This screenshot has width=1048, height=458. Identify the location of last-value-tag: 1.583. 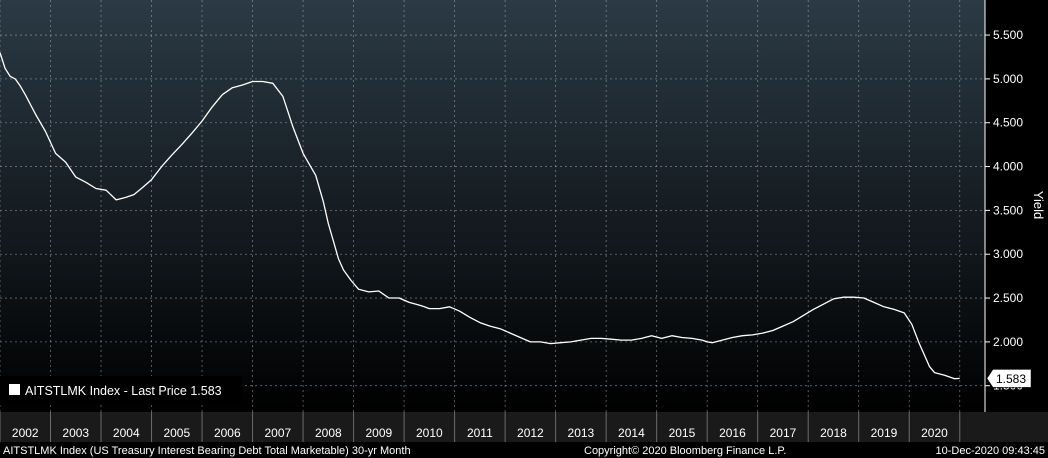
(1009, 378).